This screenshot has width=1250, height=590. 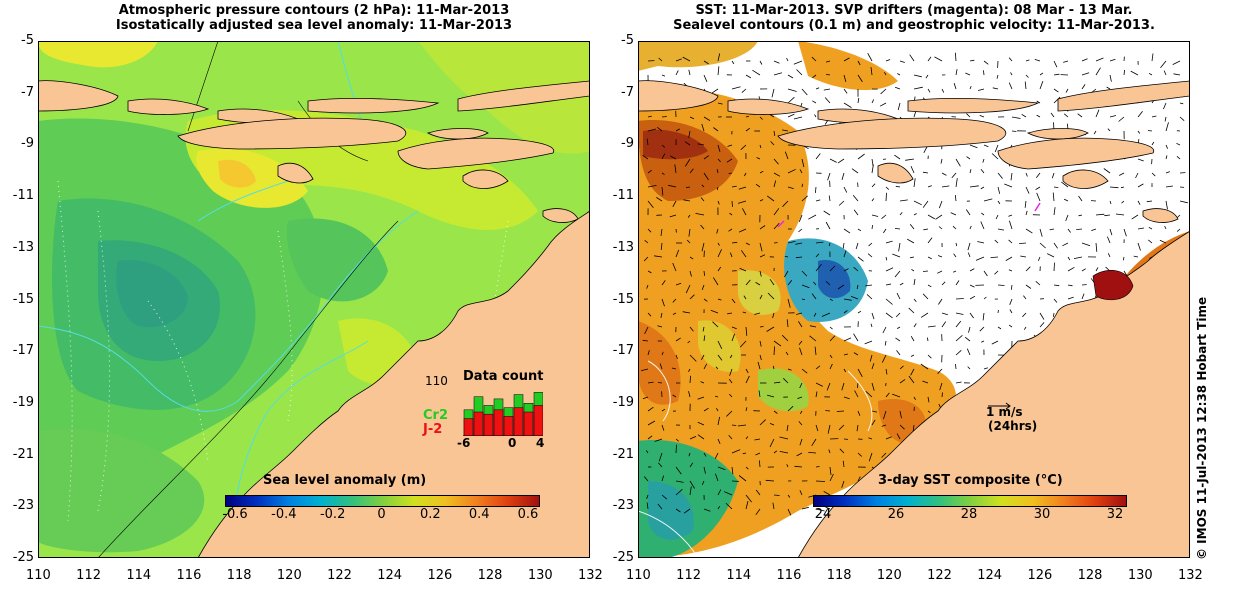 I want to click on x-tick-label: 130, so click(x=1140, y=575).